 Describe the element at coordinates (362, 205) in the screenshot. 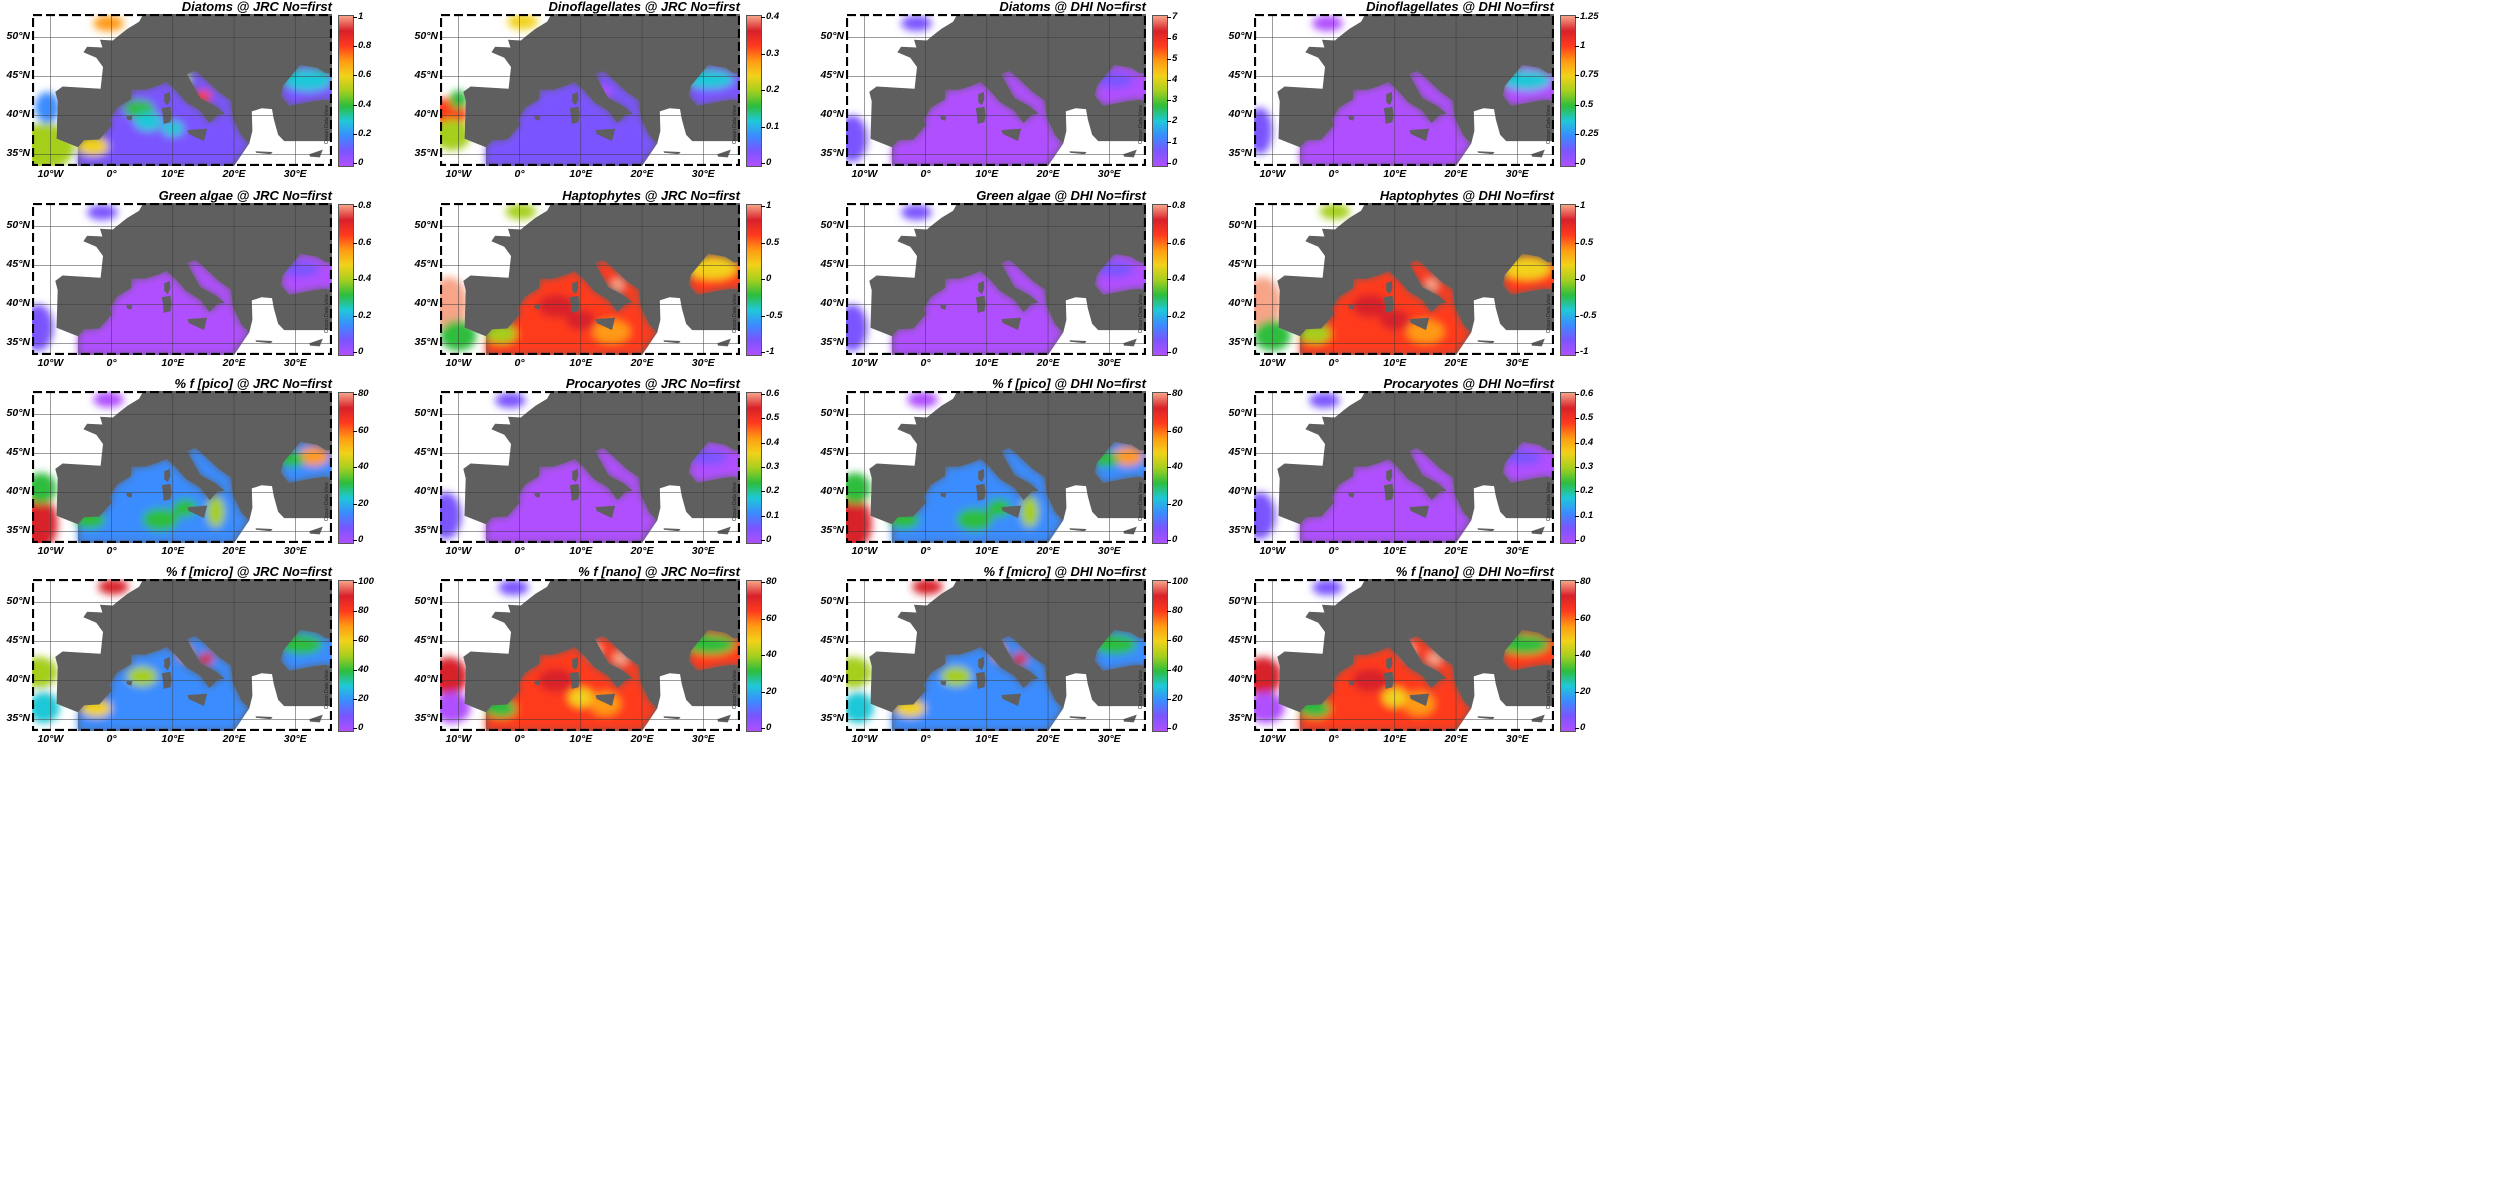

I see `colorbar-tick: 0.8` at that location.